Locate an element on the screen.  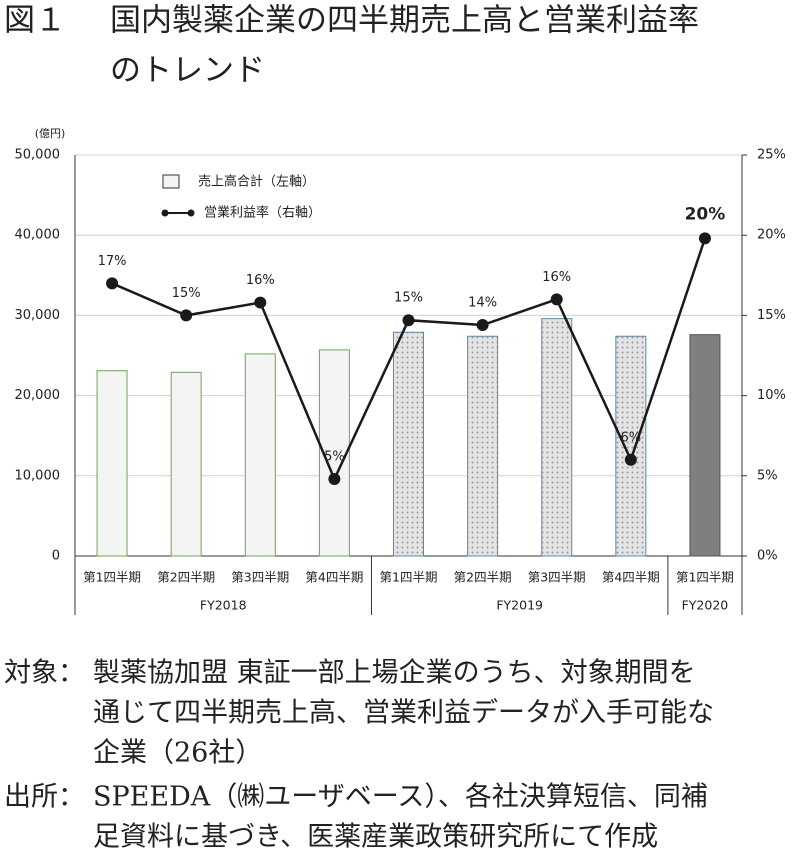
note-text: SPEEDA（㈱ユーザベース）、各社決算短信、同補 is located at coordinates (400, 797).